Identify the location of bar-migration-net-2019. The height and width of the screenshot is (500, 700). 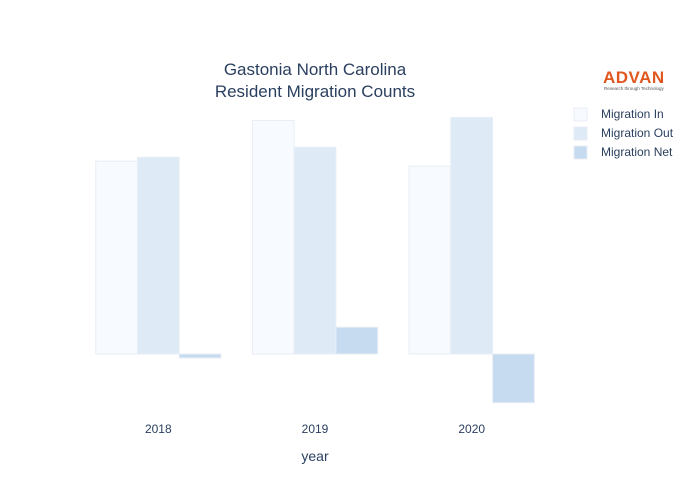
(357, 340).